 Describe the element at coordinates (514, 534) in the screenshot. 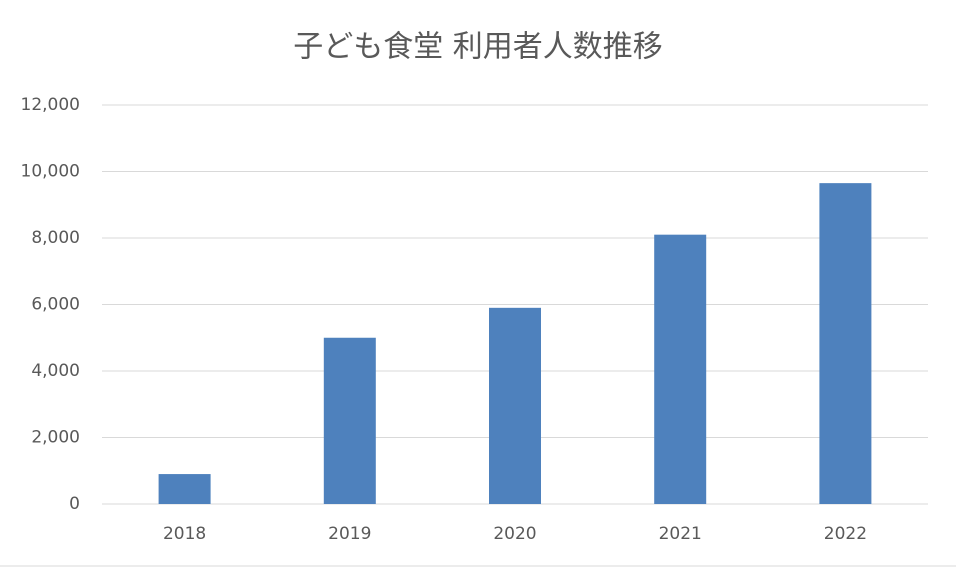

I see `x-tick-label: 2020` at that location.